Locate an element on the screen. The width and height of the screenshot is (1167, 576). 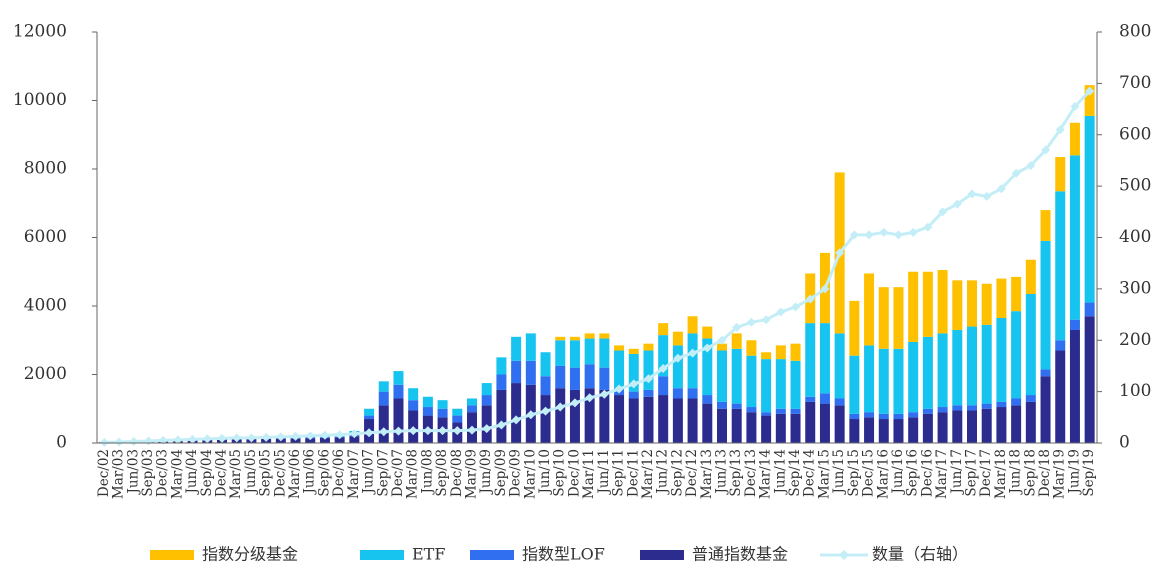
x-tick-label: Sep/11 is located at coordinates (619, 473).